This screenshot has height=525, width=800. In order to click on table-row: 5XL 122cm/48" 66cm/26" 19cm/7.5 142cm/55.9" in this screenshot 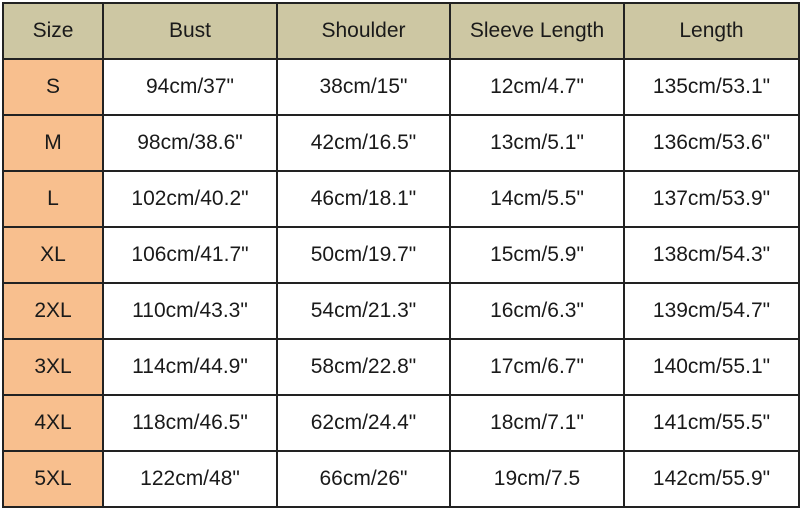, I will do `click(401, 479)`.